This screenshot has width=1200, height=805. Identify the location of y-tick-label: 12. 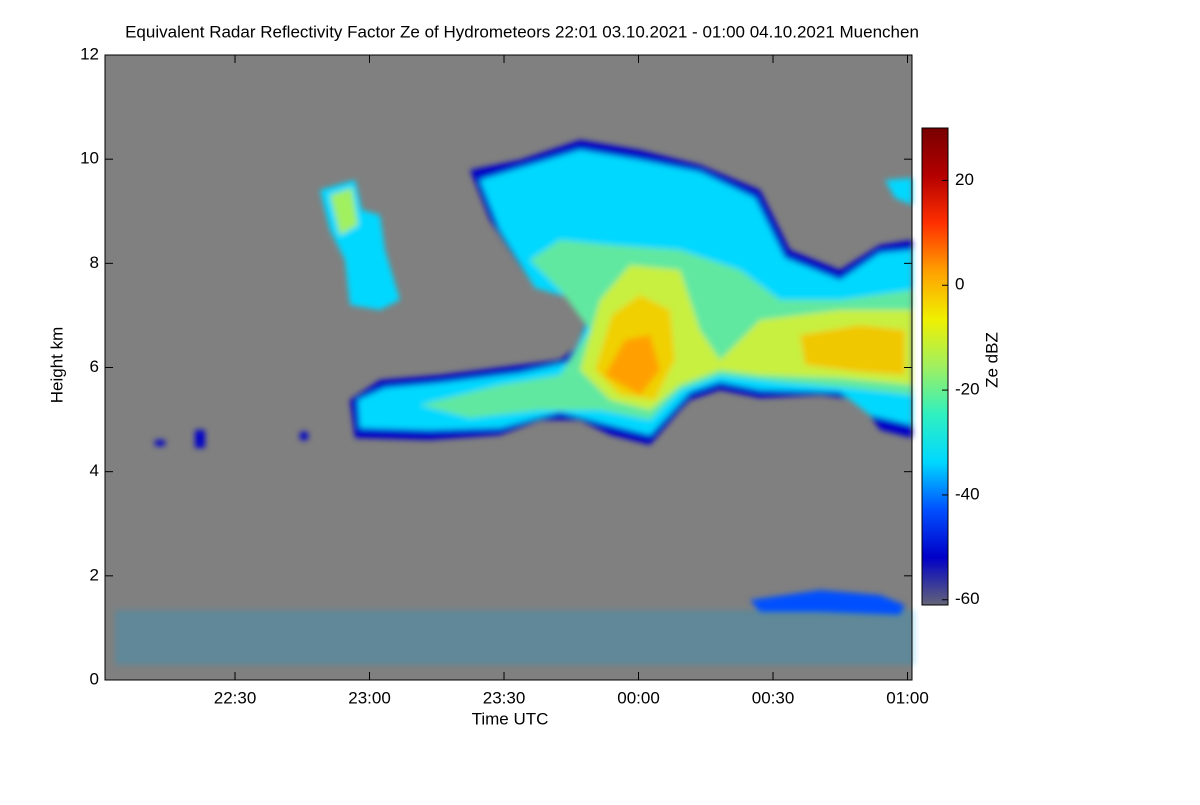
(89, 53).